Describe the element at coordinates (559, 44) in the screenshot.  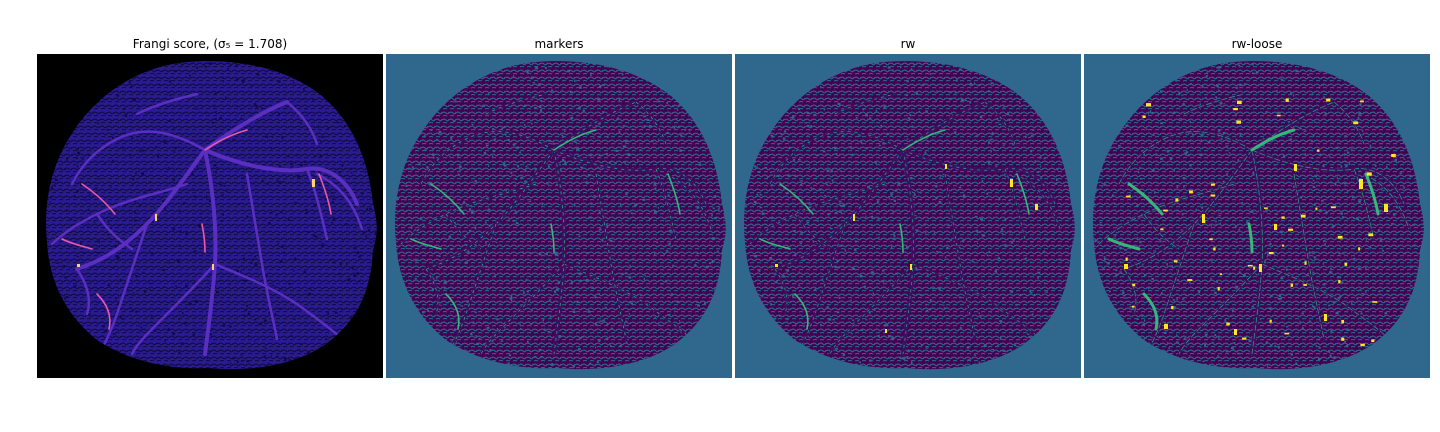
I see `panel-title-markers: markers` at that location.